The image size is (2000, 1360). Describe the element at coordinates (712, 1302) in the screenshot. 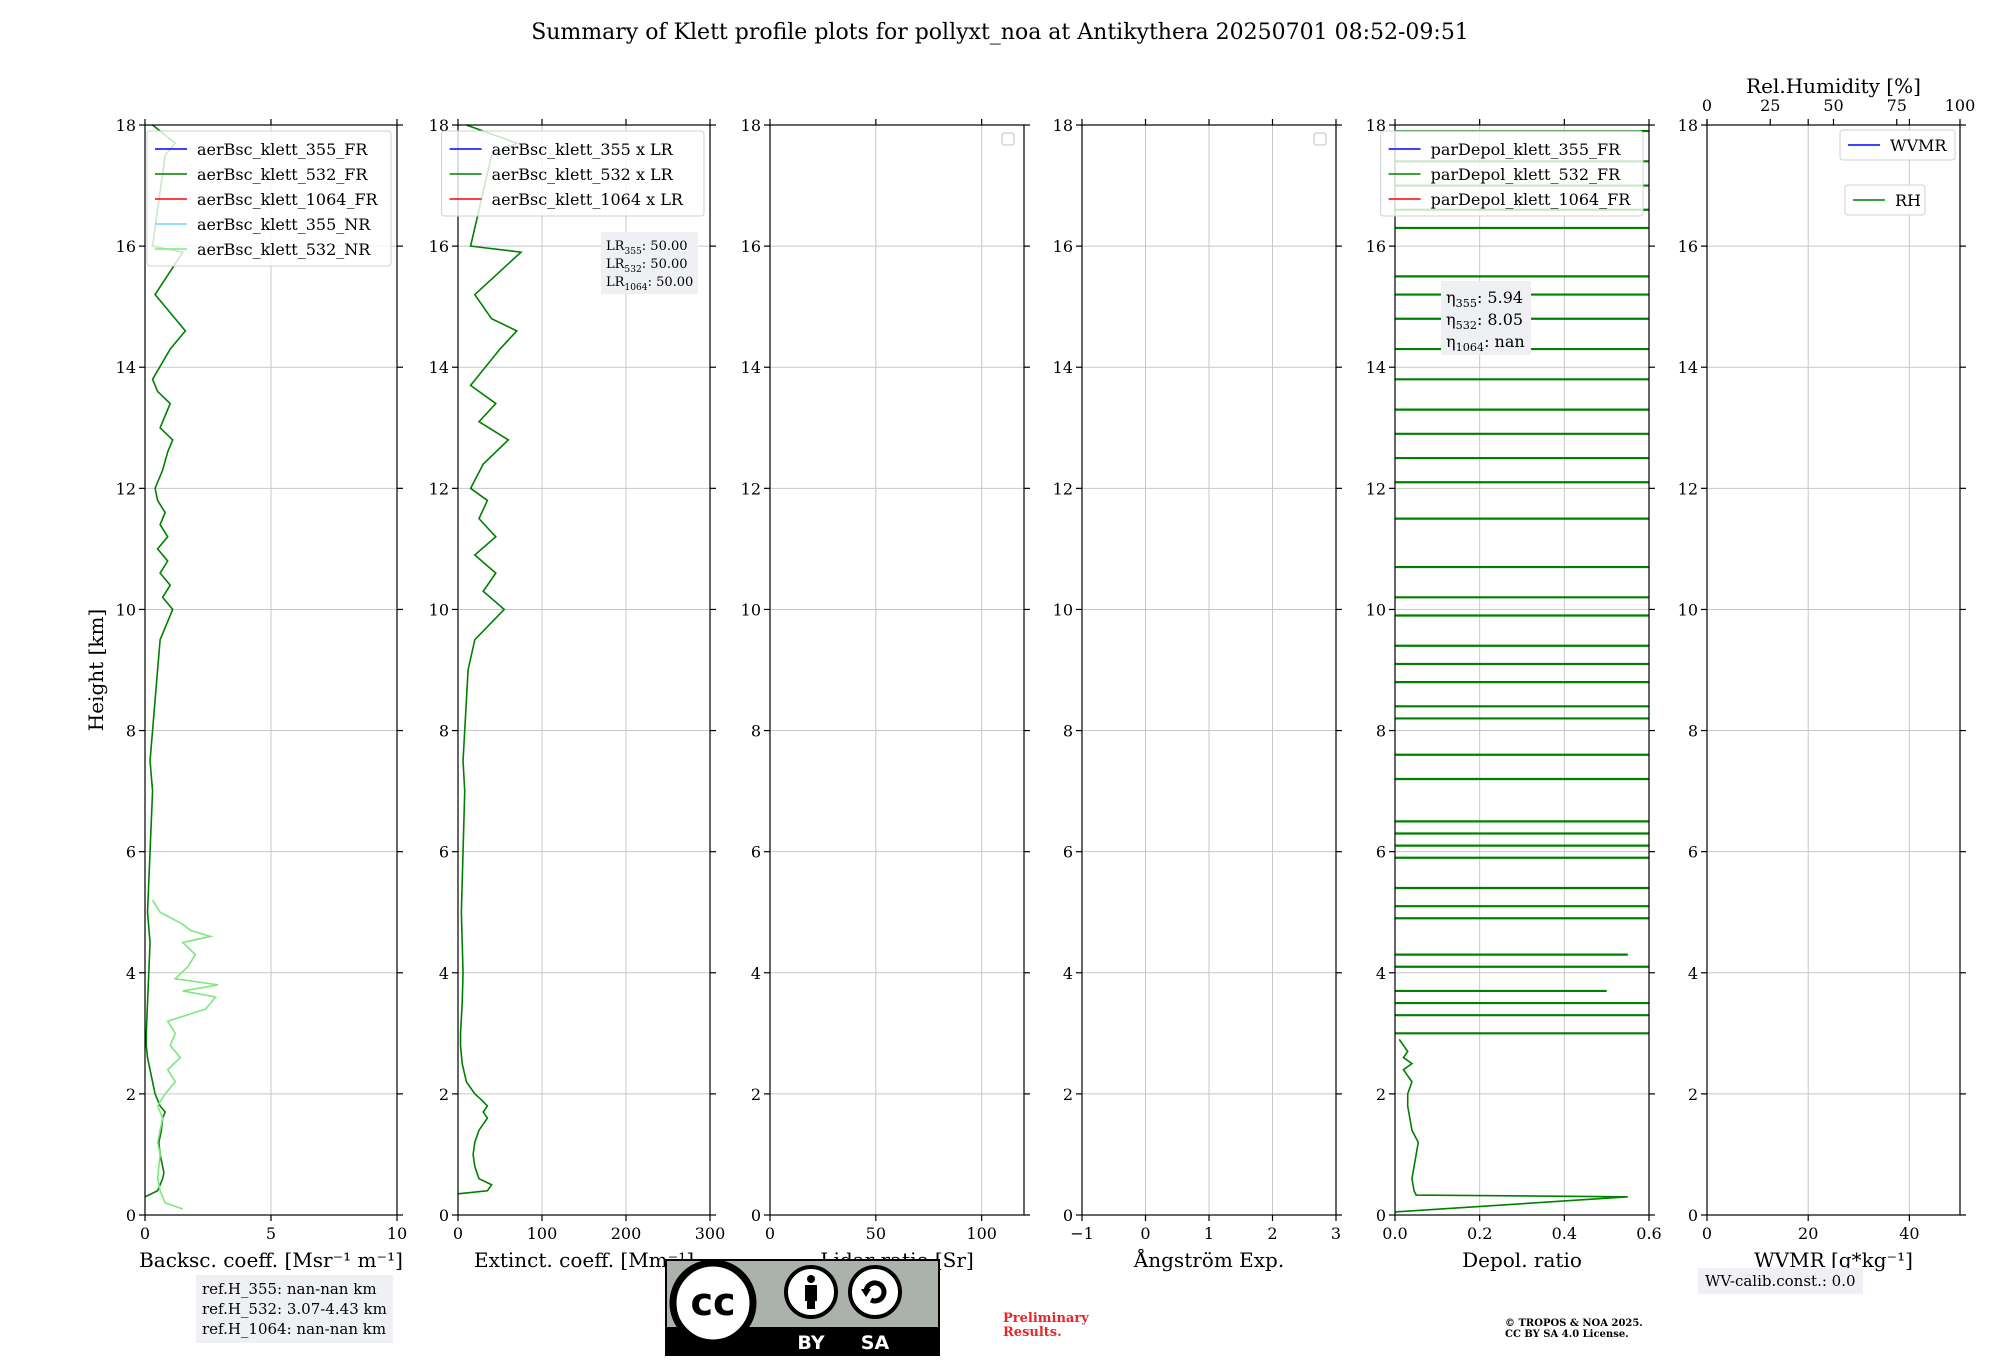

I see `cc-logo-text: cc` at that location.